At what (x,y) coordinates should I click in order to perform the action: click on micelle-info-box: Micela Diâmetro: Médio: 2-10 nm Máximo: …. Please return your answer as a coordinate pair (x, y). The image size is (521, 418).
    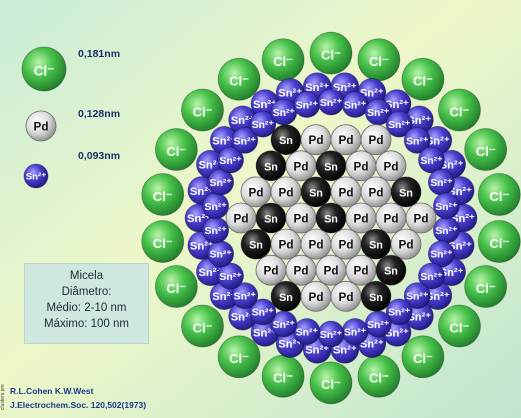
    Looking at the image, I should click on (86, 303).